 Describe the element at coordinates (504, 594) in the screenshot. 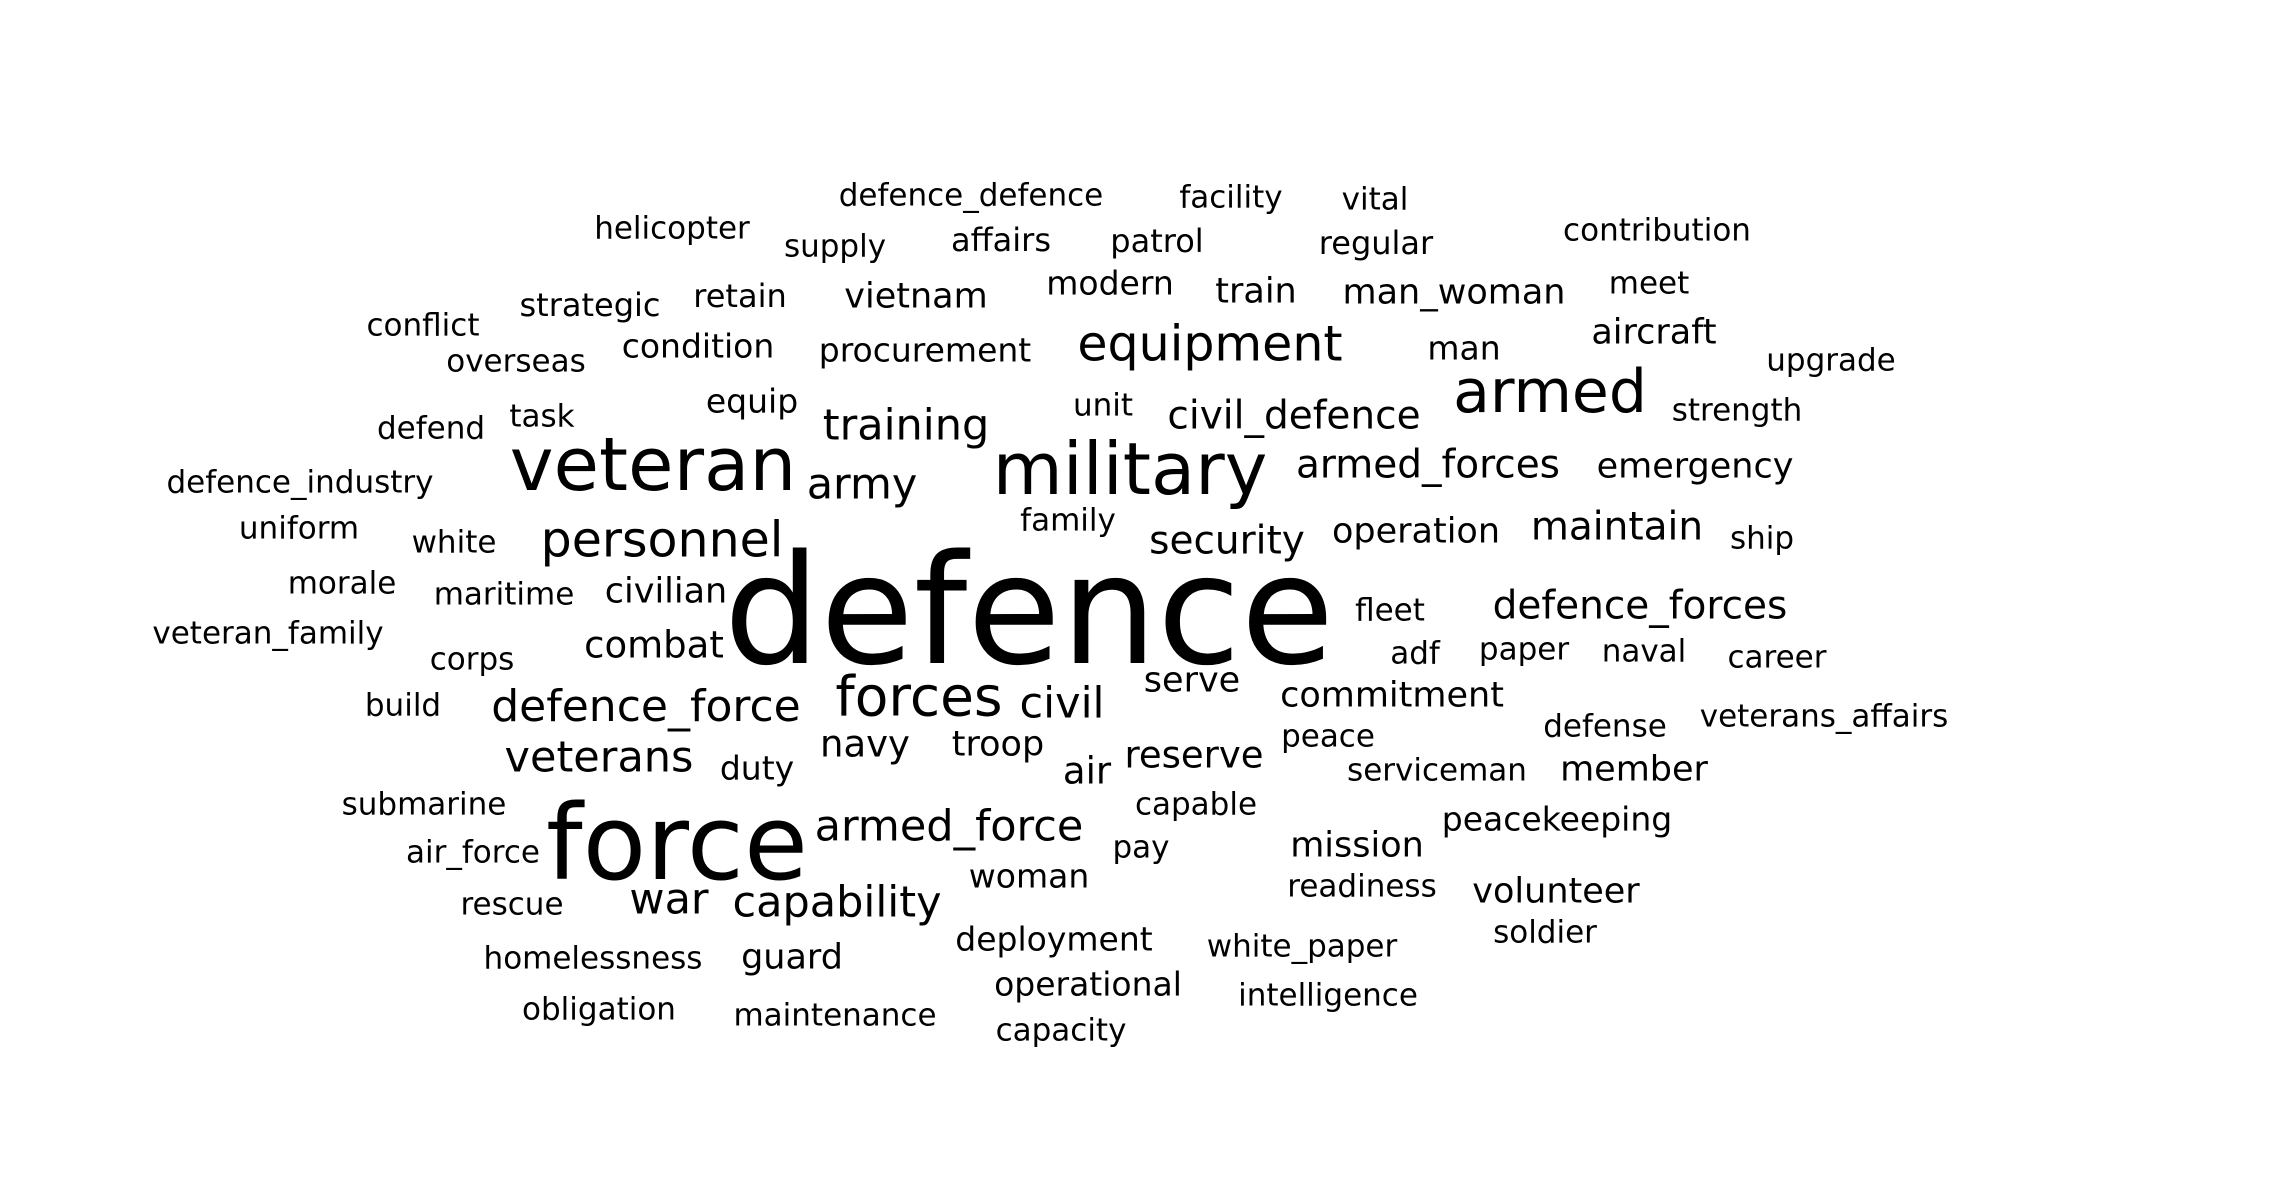

I see `word-maritime: maritime` at that location.